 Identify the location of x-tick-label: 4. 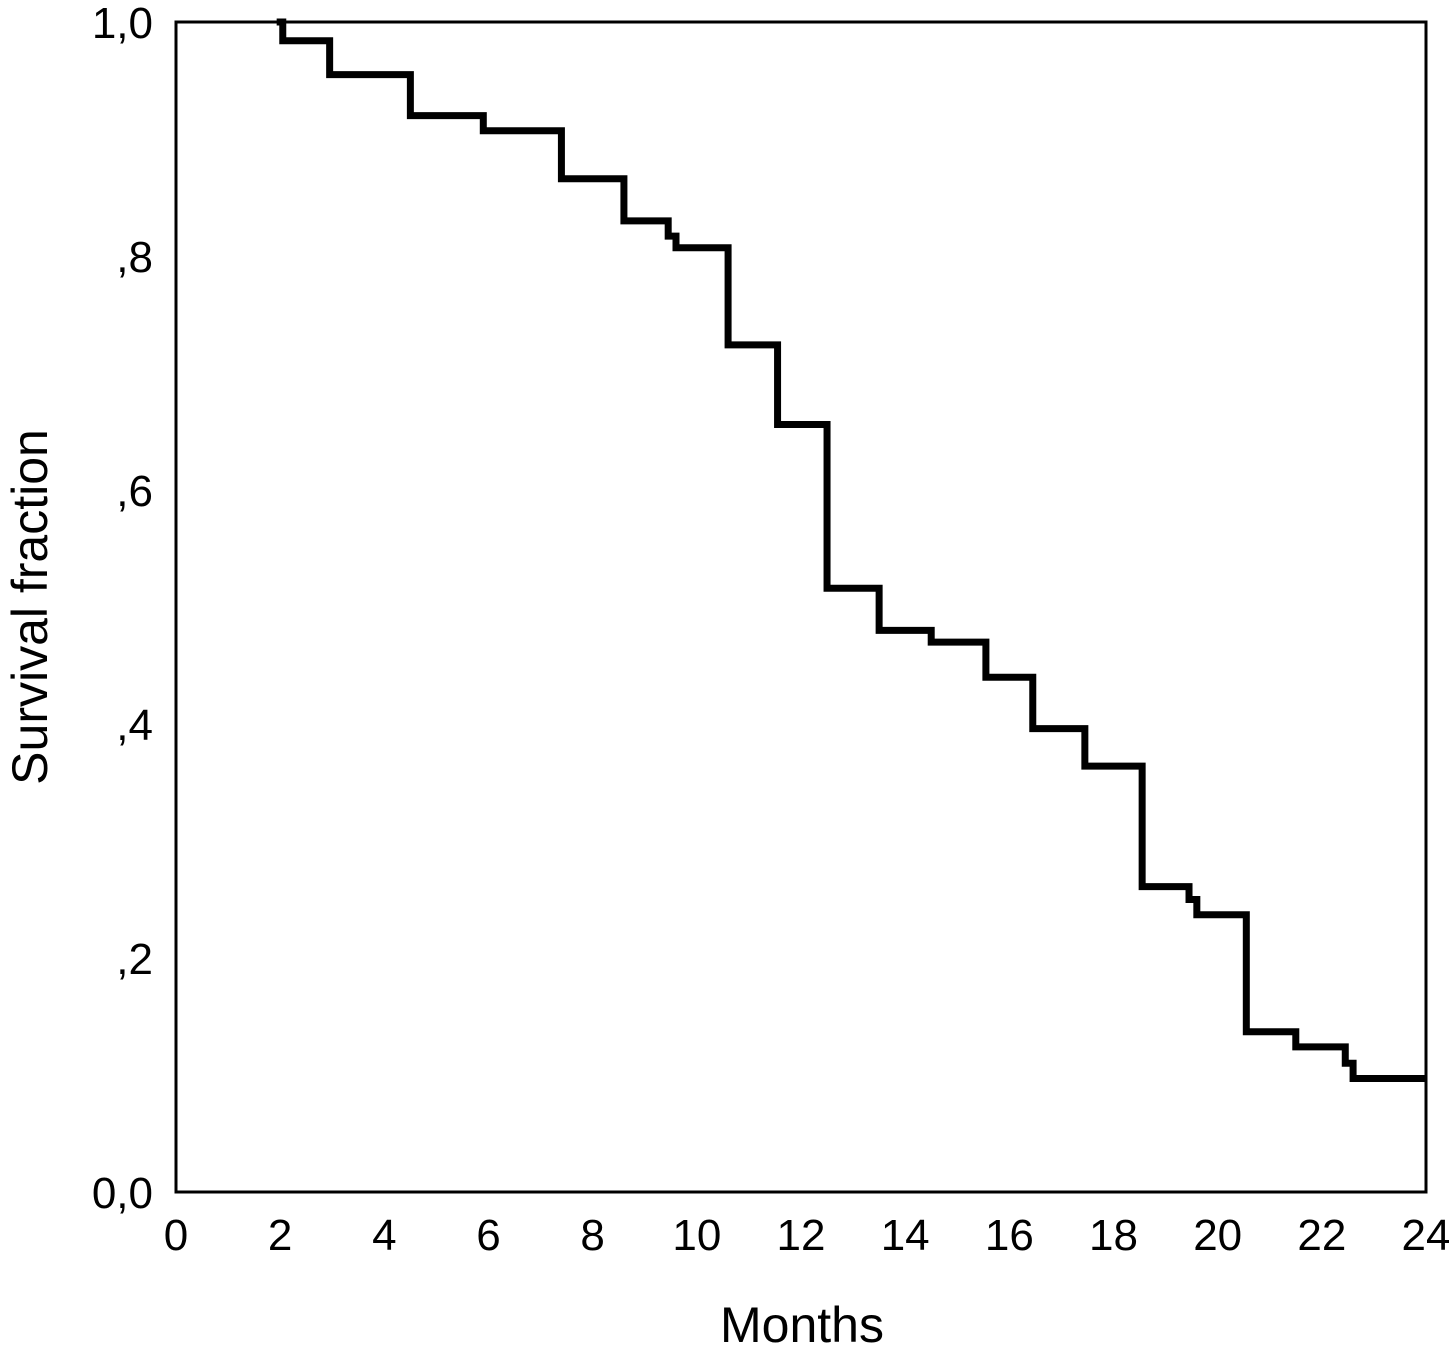
(384, 1235).